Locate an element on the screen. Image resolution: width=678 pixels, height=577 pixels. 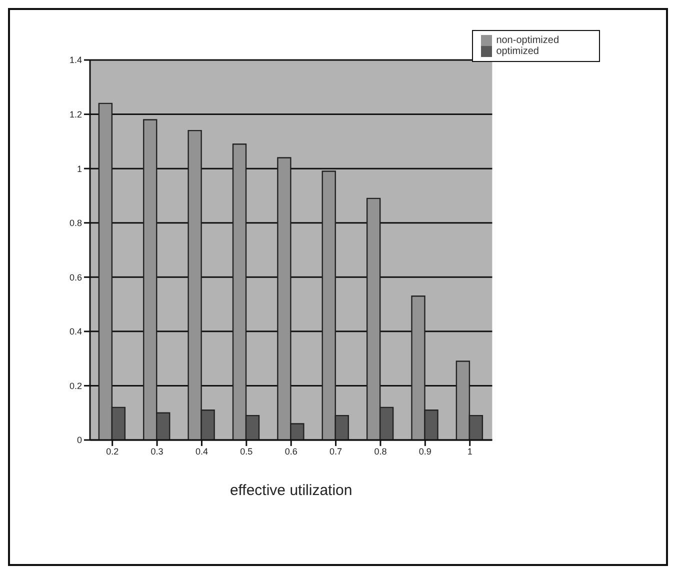
x-tick-label: 0.9 is located at coordinates (425, 451).